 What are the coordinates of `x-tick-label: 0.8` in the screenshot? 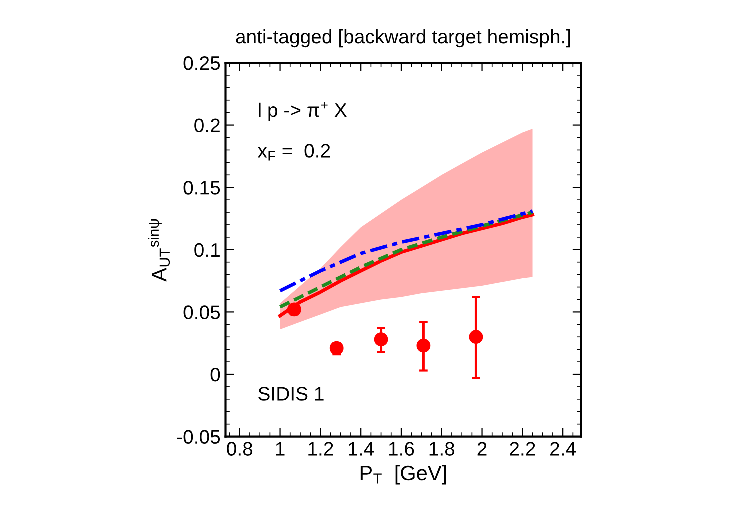 It's located at (240, 449).